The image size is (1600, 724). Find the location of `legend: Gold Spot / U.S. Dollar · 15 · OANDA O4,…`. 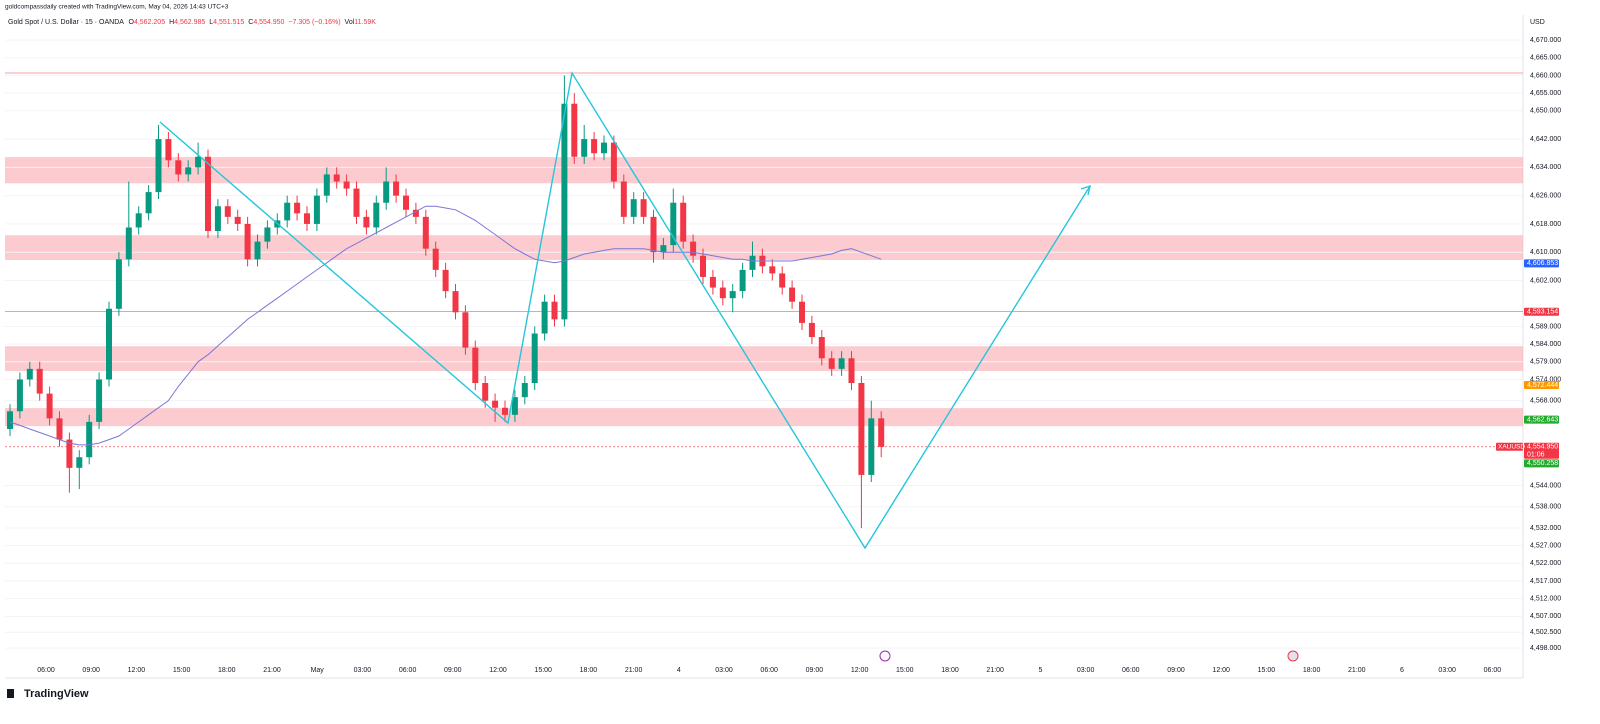

legend: Gold Spot / U.S. Dollar · 15 · OANDA O4,… is located at coordinates (192, 22).